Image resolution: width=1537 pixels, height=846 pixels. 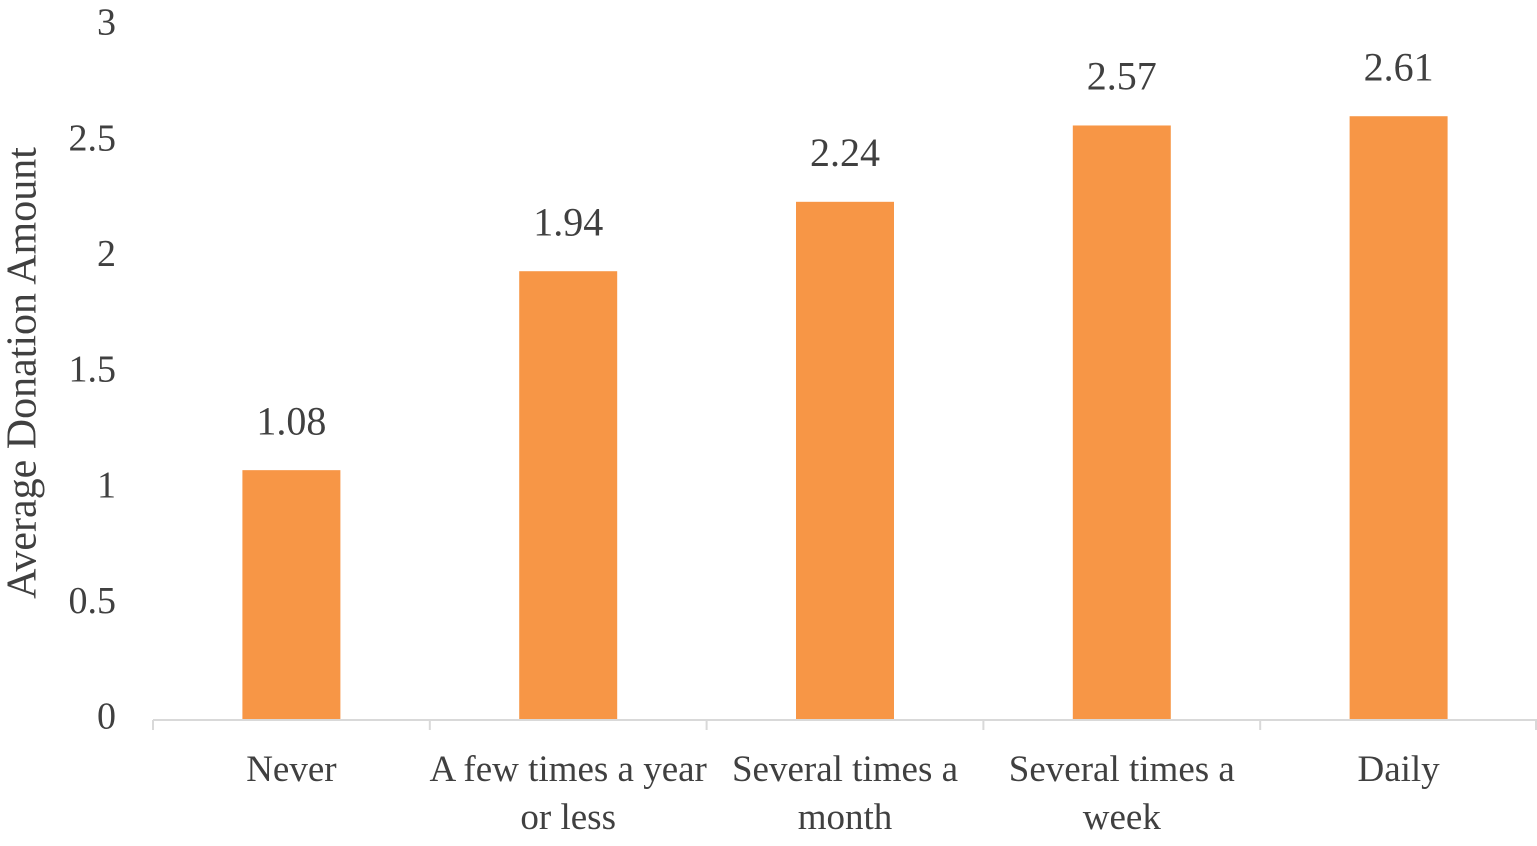 I want to click on x-tick-label: Never, so click(x=291, y=769).